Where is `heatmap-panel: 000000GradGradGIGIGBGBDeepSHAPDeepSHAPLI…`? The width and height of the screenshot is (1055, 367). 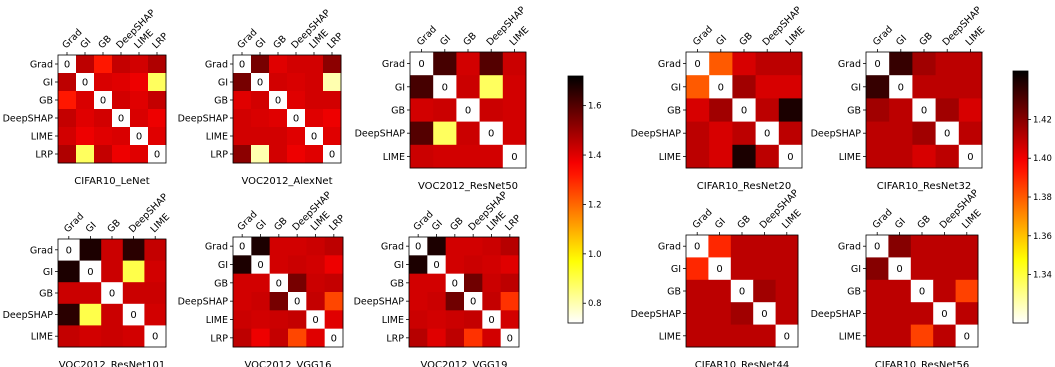 heatmap-panel: 000000GradGradGIGIGBGBDeepSHAPDeepSHAPLI… is located at coordinates (262, 97).